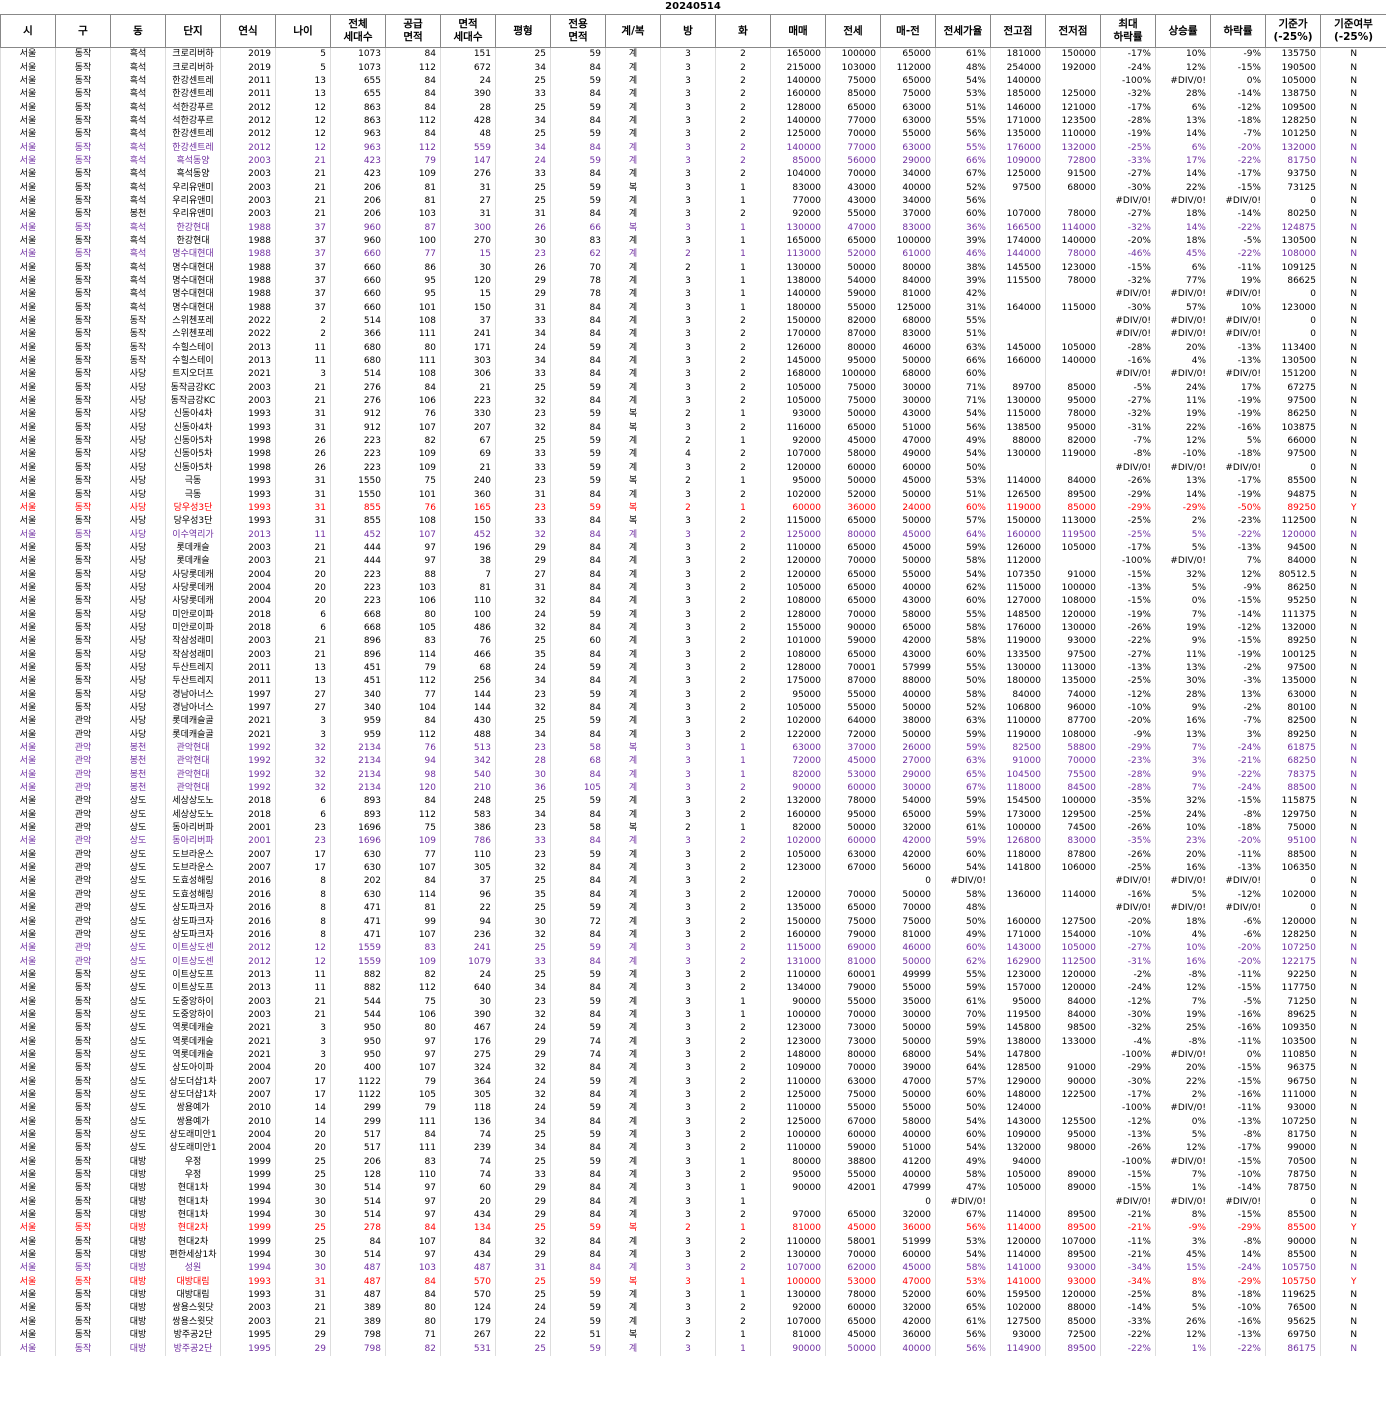 The image size is (1386, 1428). Describe the element at coordinates (1128, 135) in the screenshot. I see `table-cell: -19%` at that location.